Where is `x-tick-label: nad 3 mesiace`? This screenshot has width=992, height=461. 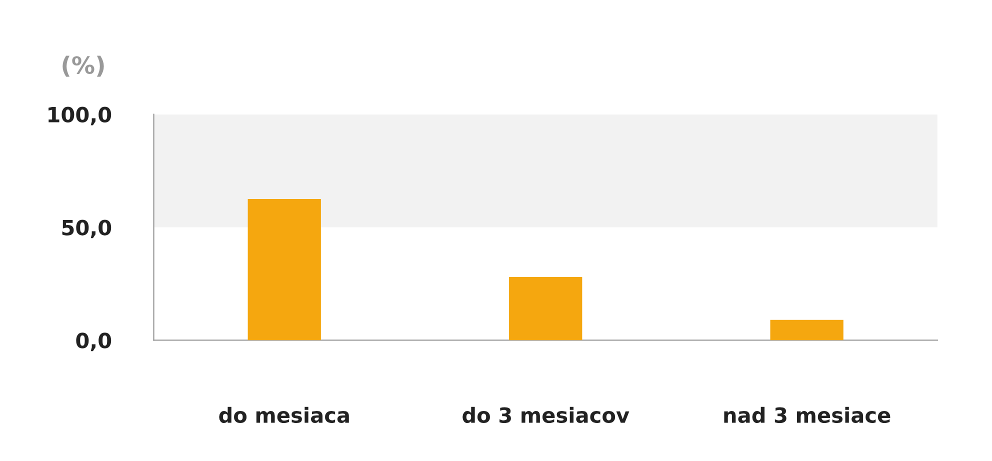
x-tick-label: nad 3 mesiace is located at coordinates (807, 415).